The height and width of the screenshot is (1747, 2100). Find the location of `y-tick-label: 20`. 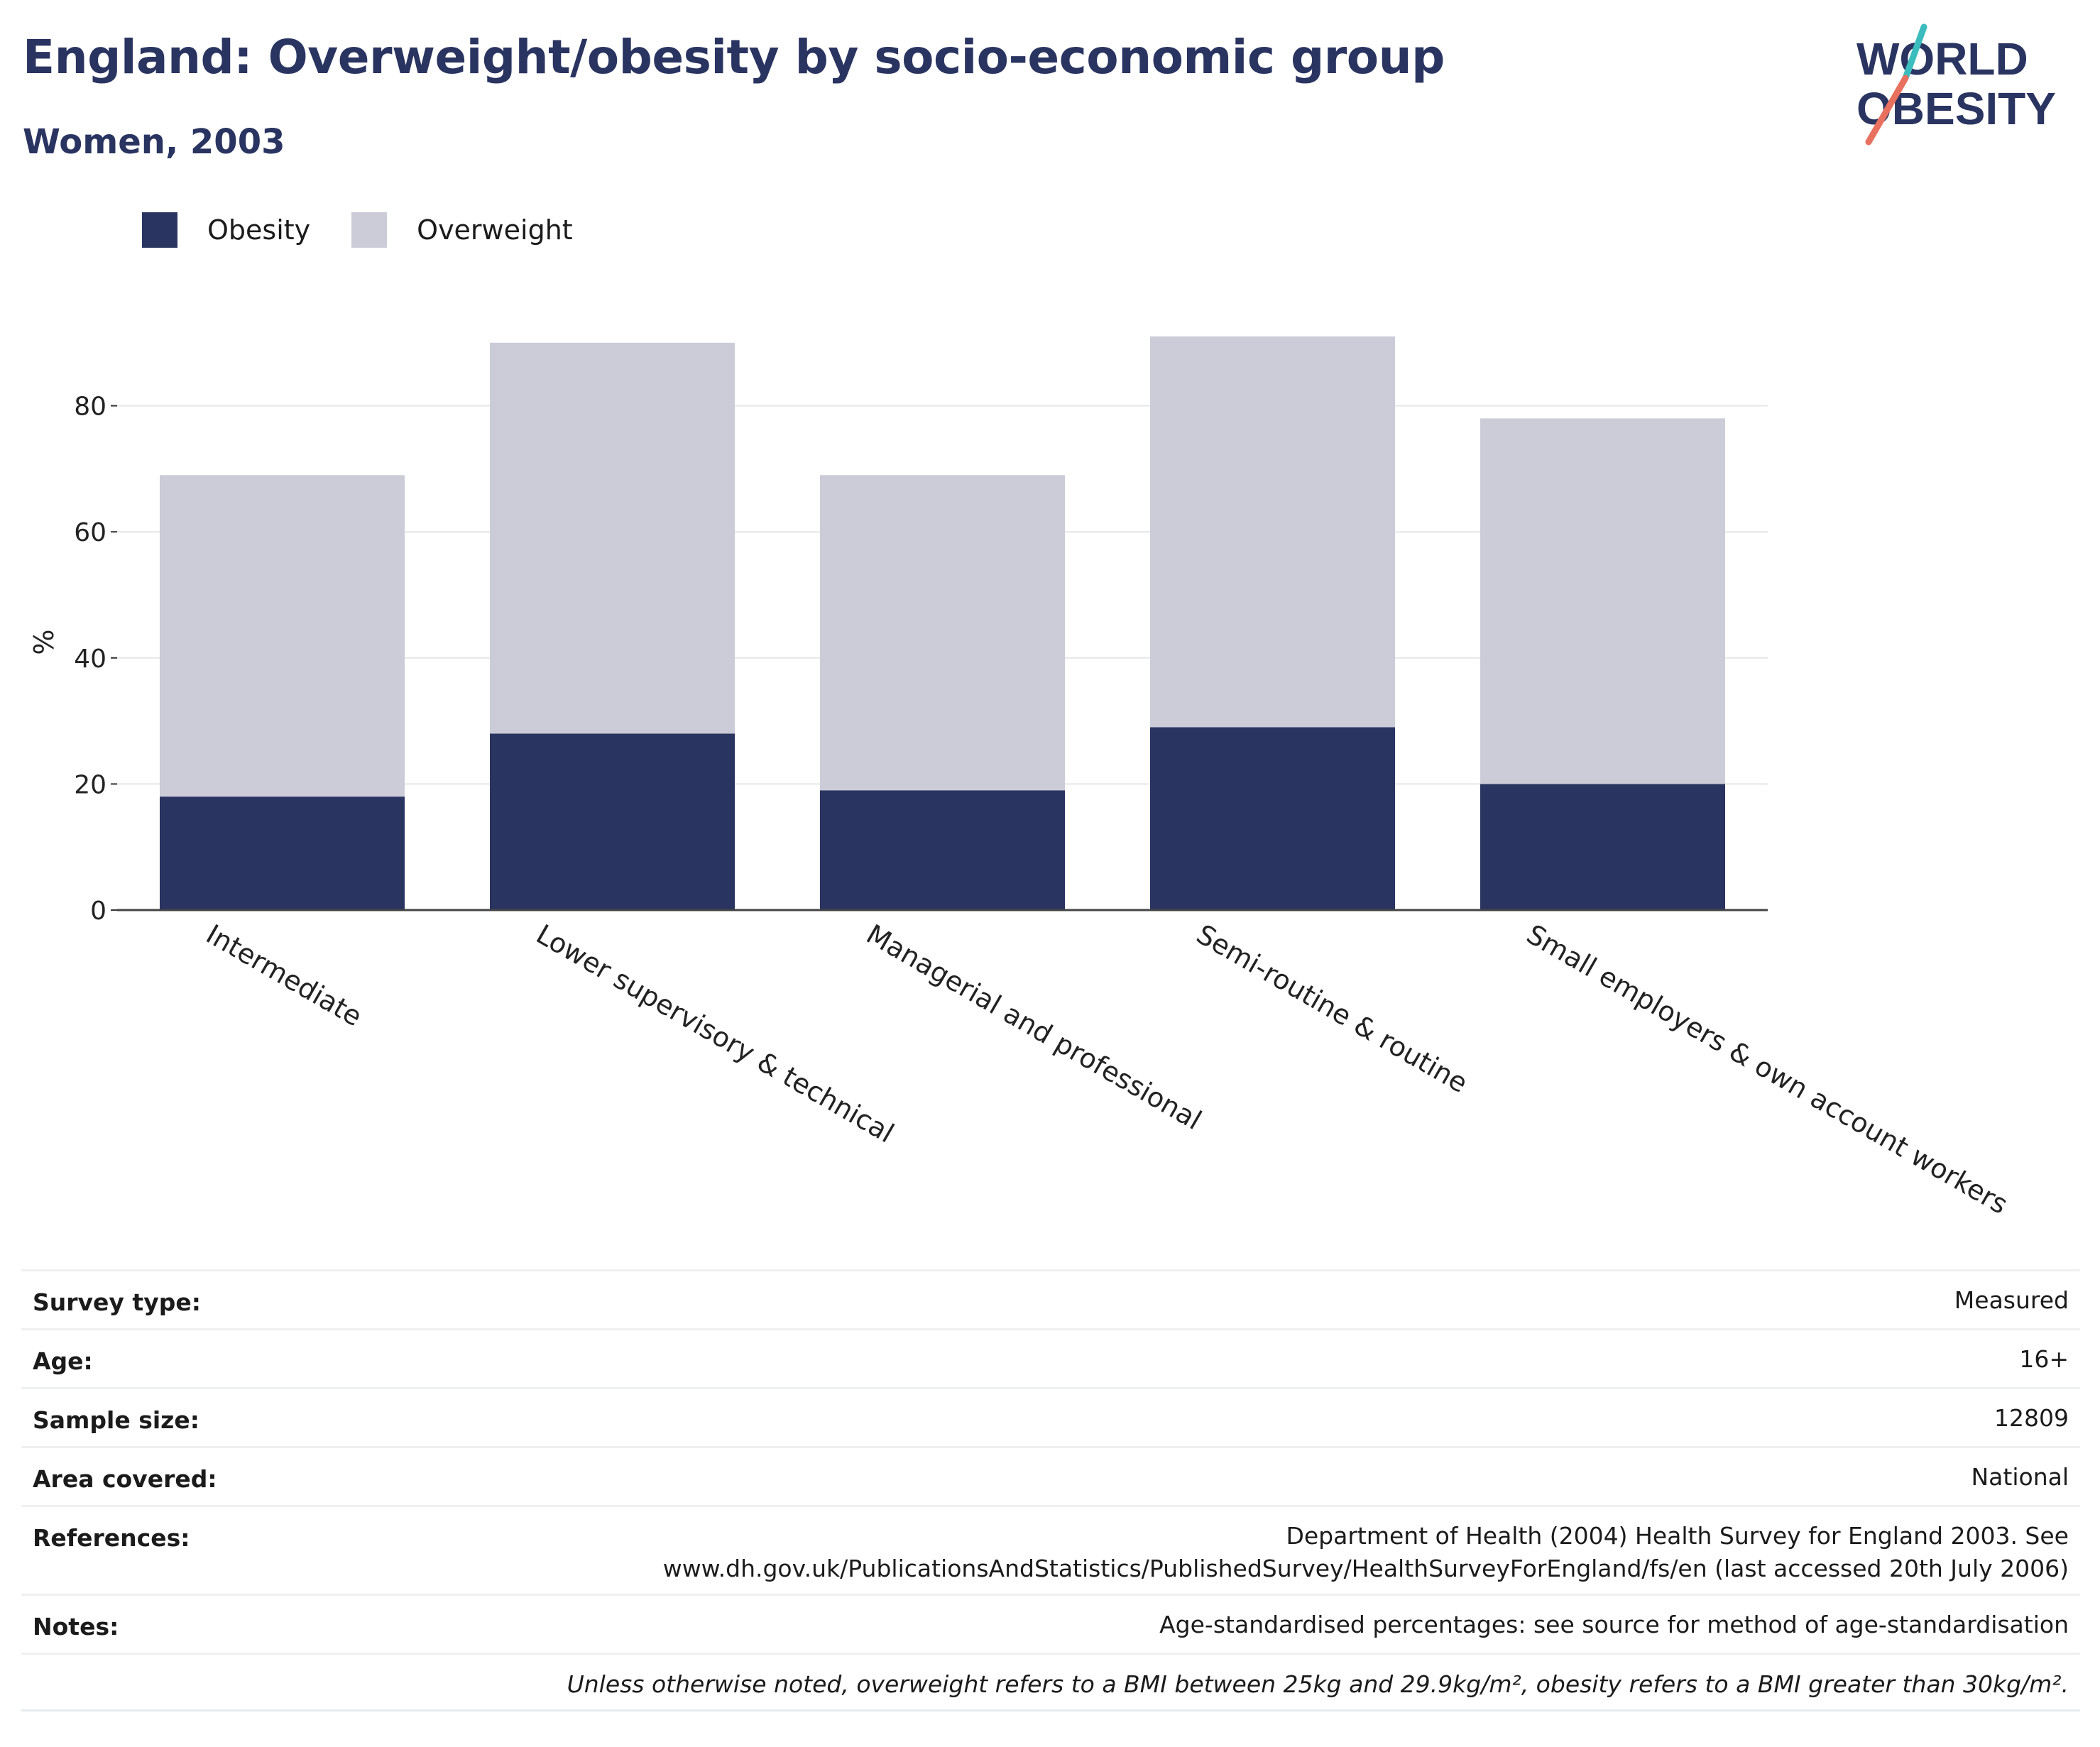

y-tick-label: 20 is located at coordinates (90, 784).